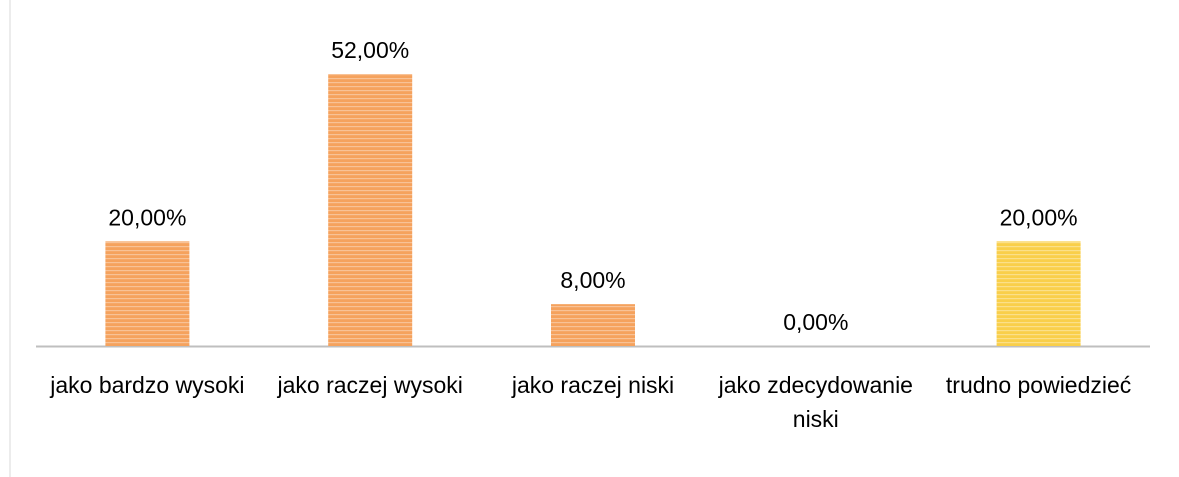 This screenshot has height=477, width=1179. Describe the element at coordinates (593, 385) in the screenshot. I see `x-tick-label: jako raczej niski` at that location.